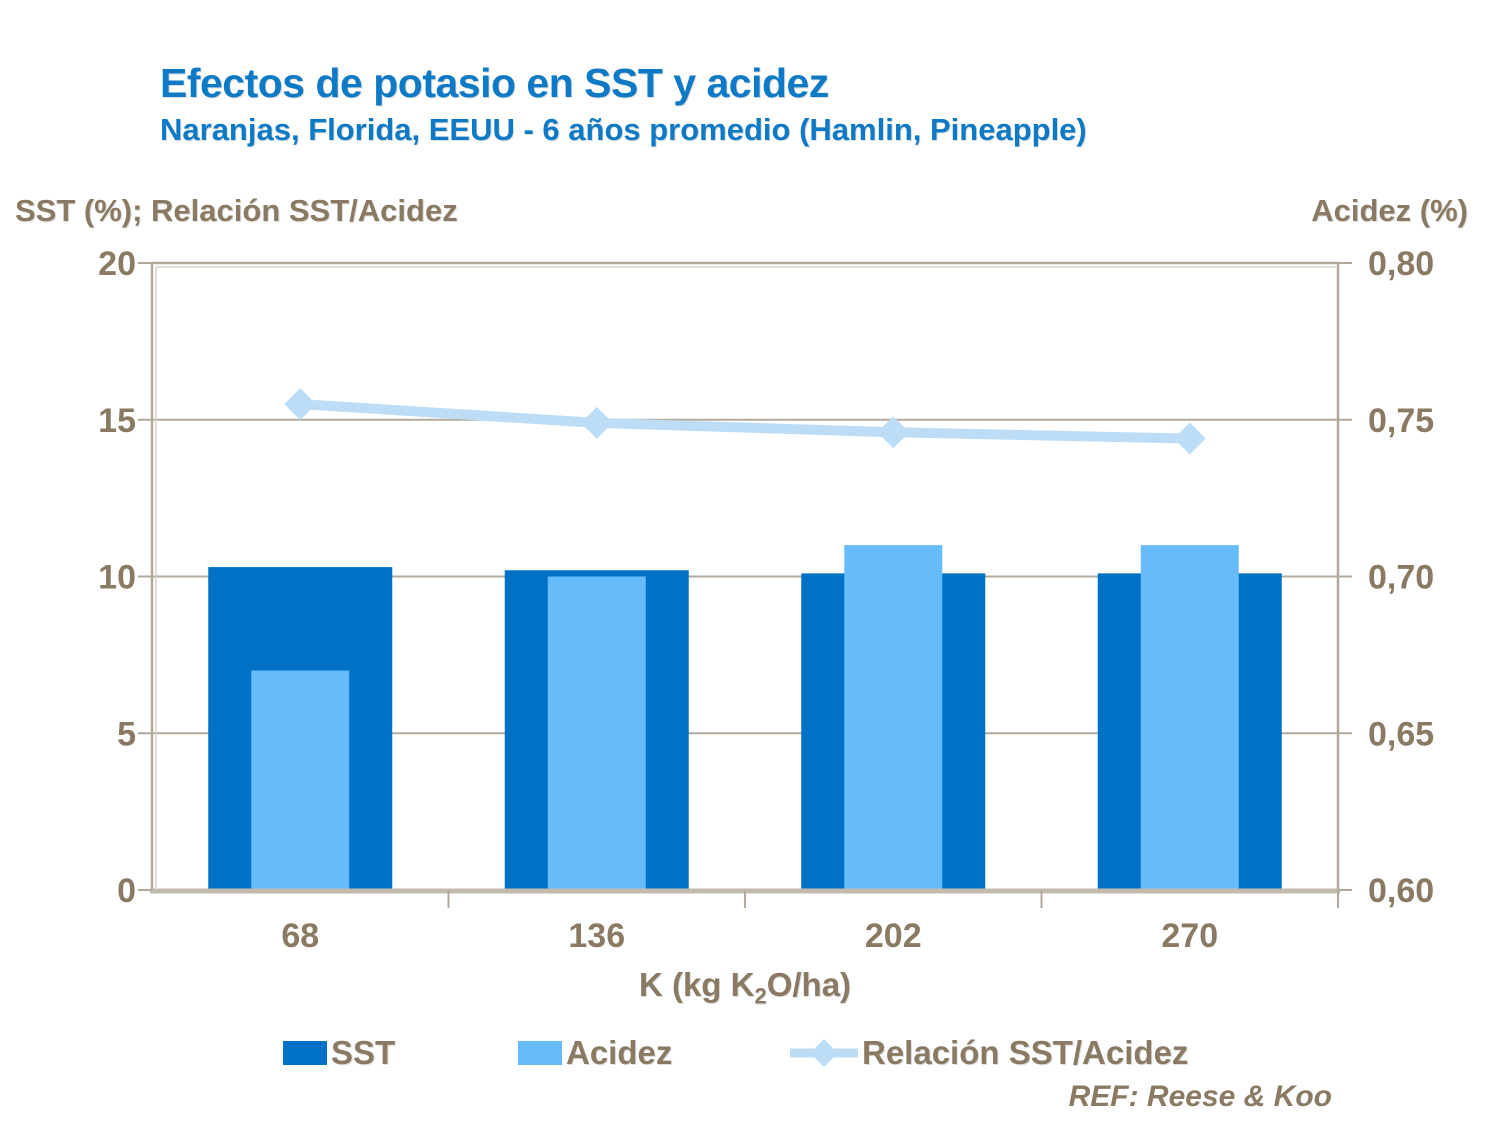 The height and width of the screenshot is (1127, 1500). Describe the element at coordinates (1189, 936) in the screenshot. I see `x-axis-tick-label-270: 270` at that location.